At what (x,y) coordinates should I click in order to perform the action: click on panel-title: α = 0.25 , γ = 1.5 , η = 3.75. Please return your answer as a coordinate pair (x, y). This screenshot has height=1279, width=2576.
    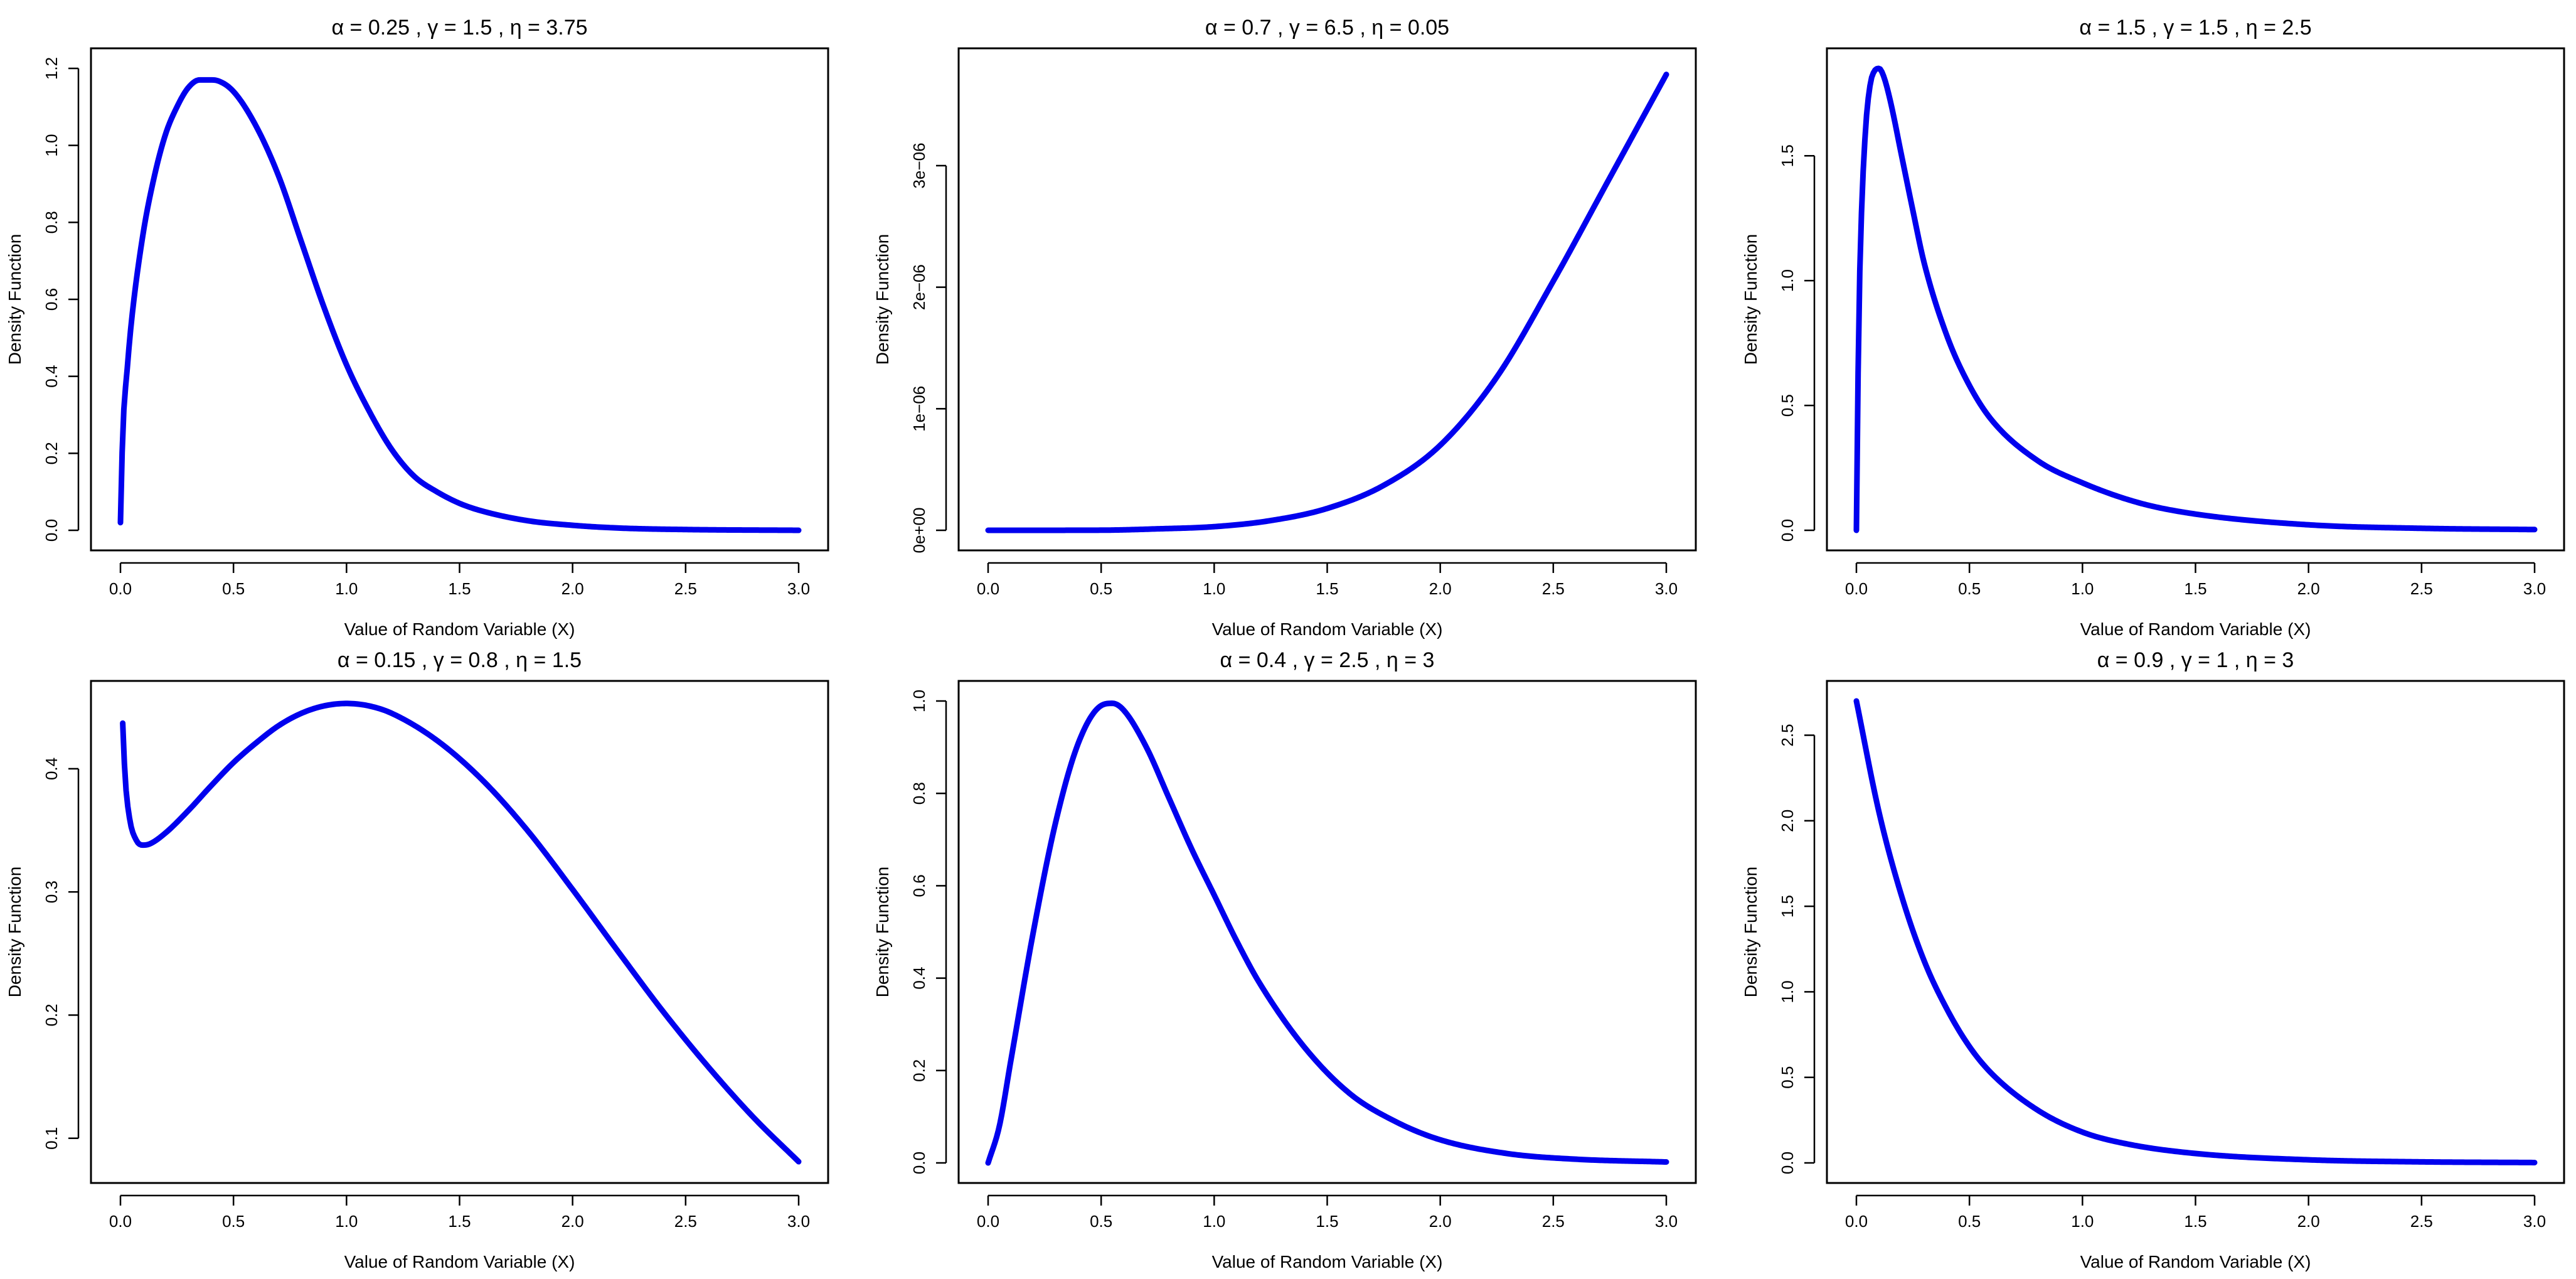
    Looking at the image, I should click on (459, 28).